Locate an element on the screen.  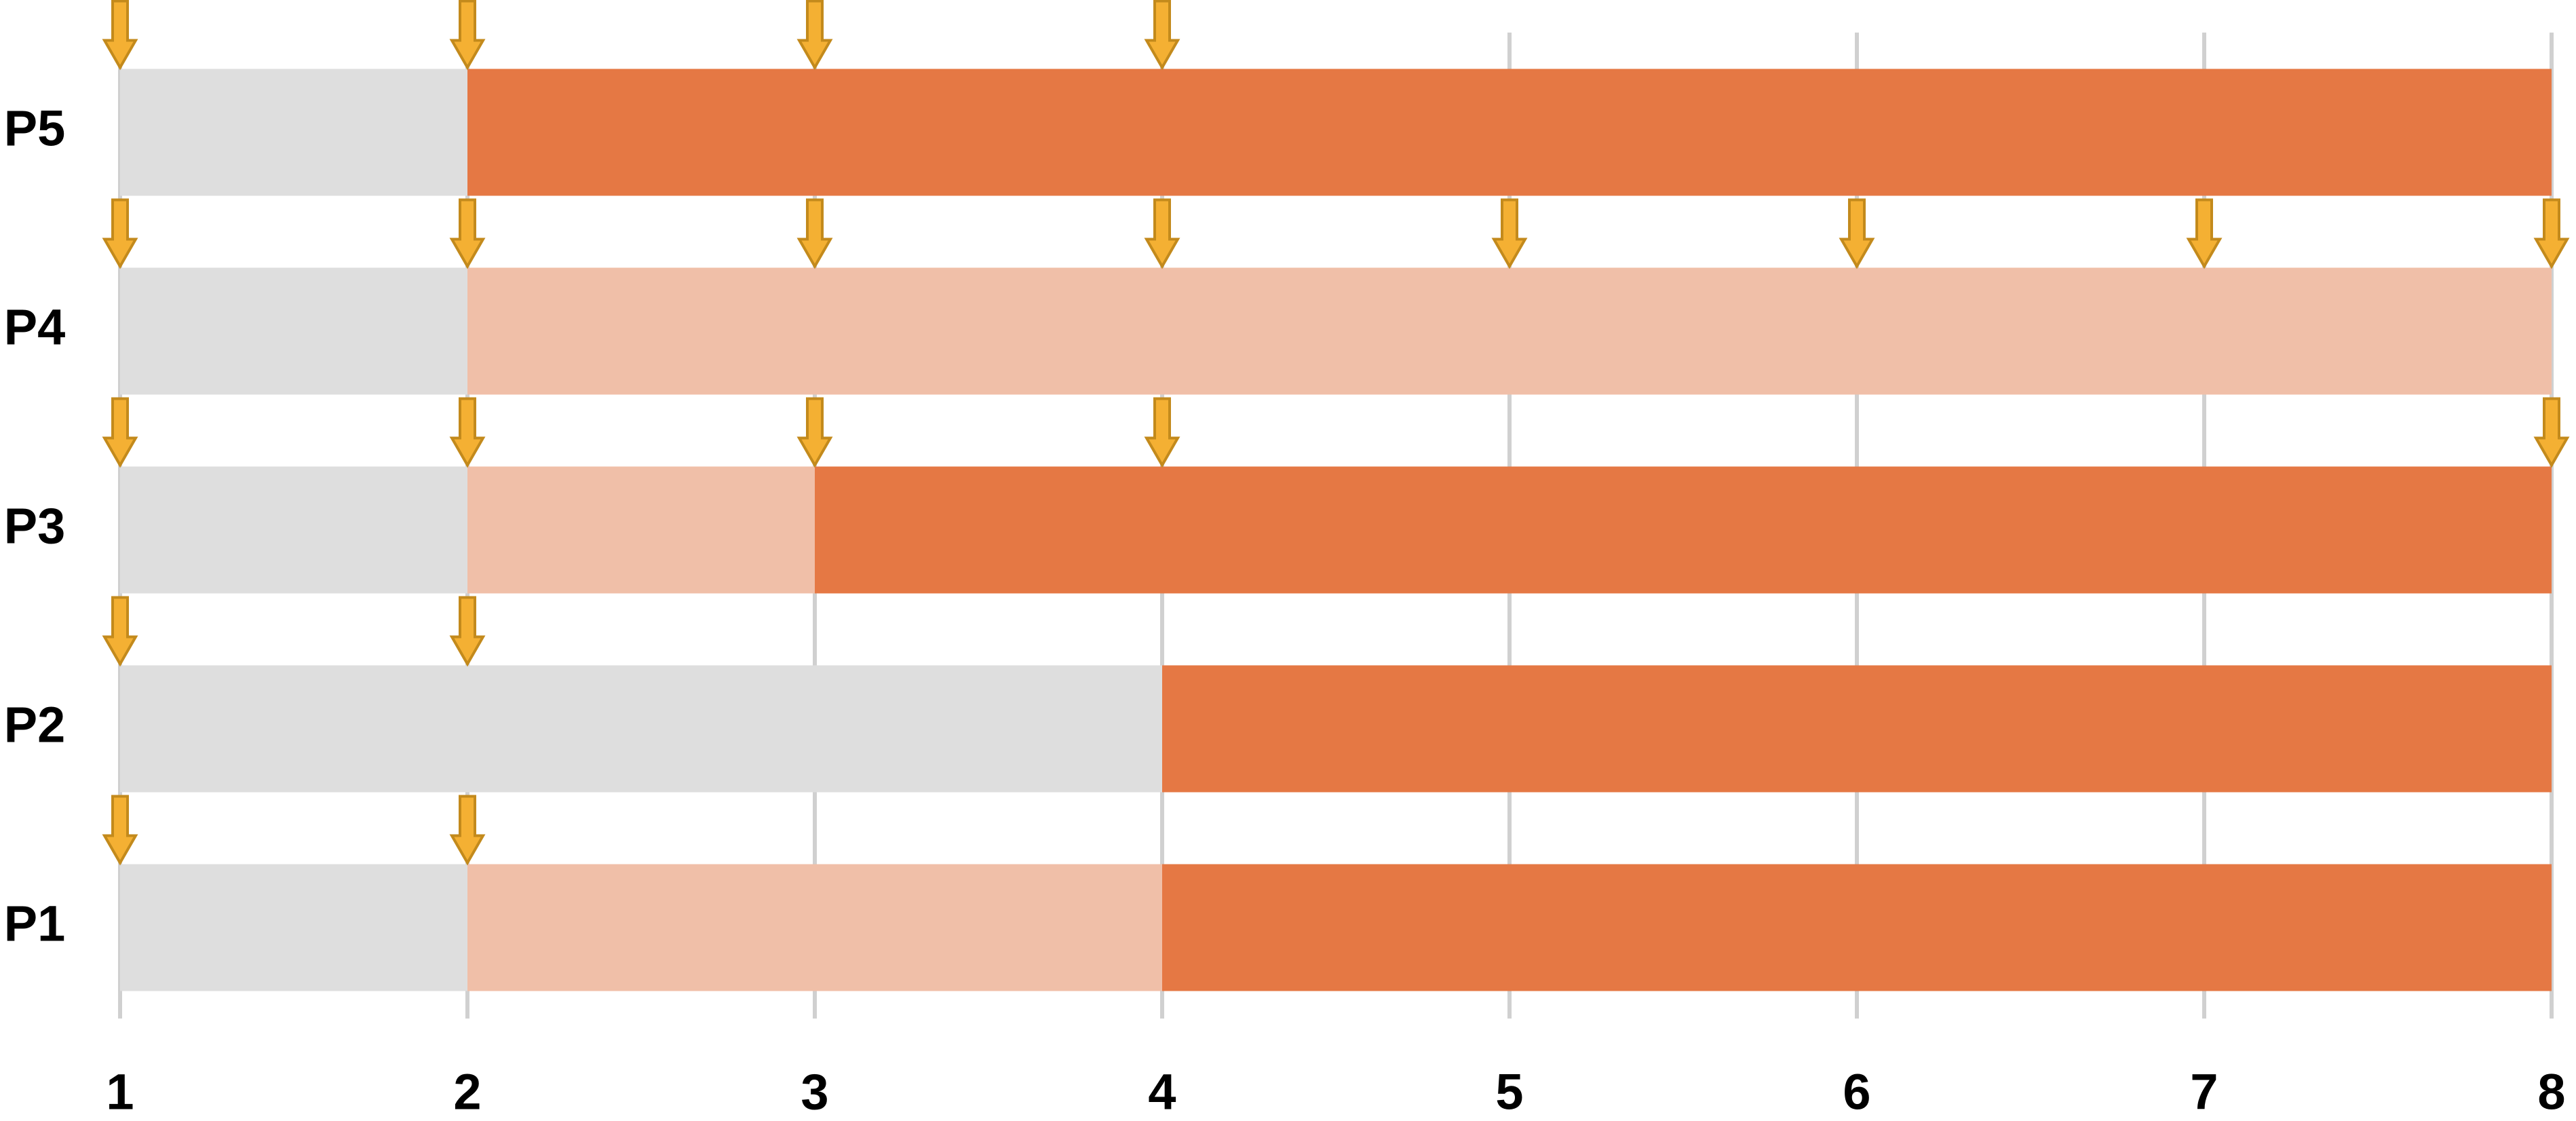
x-tick-label: 4 is located at coordinates (1162, 1092).